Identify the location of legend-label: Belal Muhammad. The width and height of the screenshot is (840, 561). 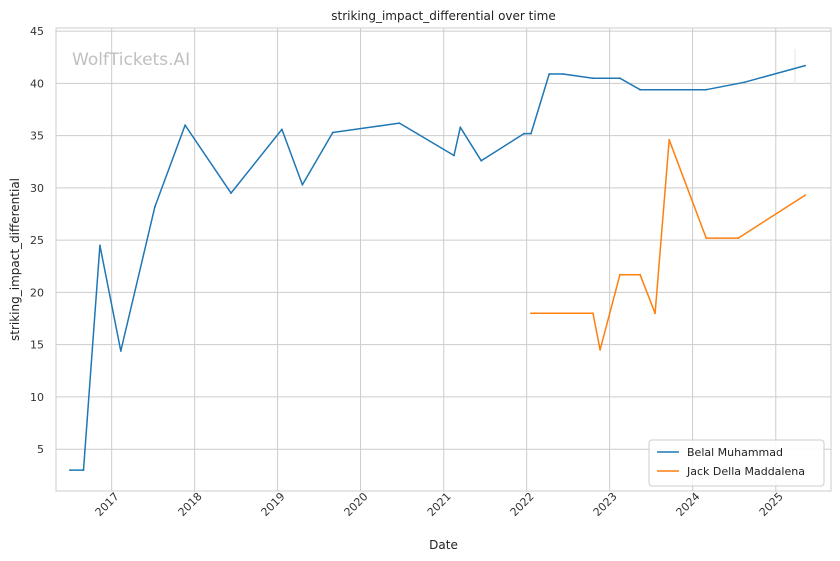
(735, 452).